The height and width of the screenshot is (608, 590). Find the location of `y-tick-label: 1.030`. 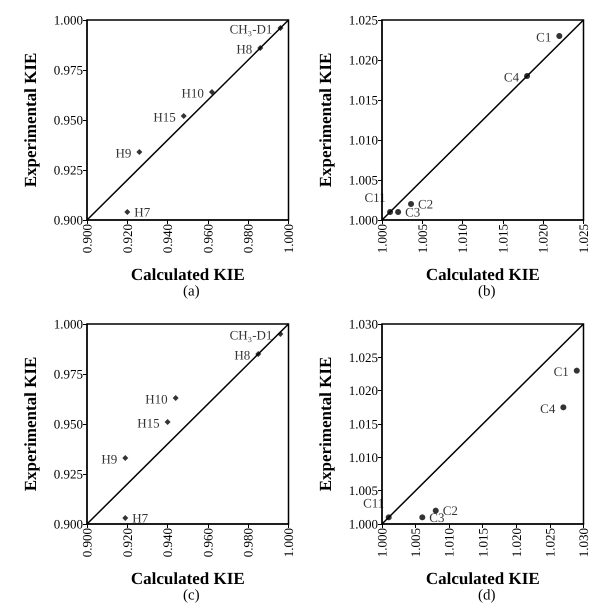

y-tick-label: 1.030 is located at coordinates (363, 324).